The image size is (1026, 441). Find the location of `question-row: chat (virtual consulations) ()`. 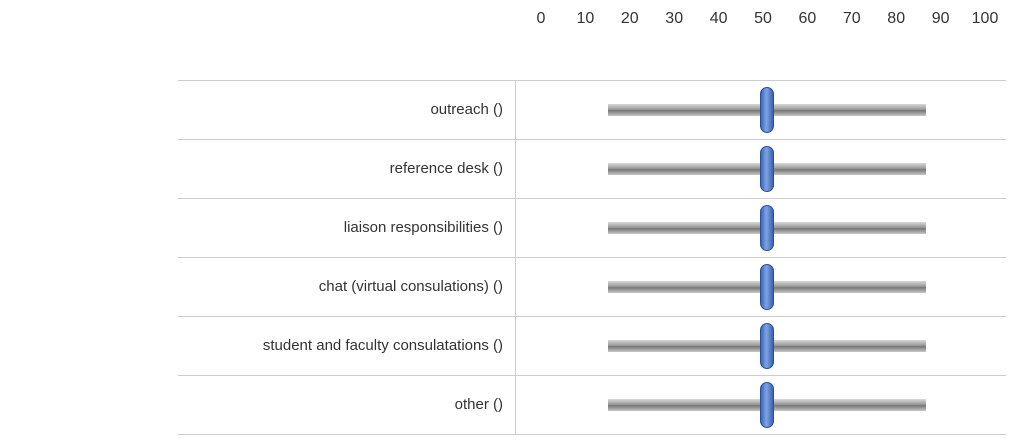

question-row: chat (virtual consulations) () is located at coordinates (592, 286).